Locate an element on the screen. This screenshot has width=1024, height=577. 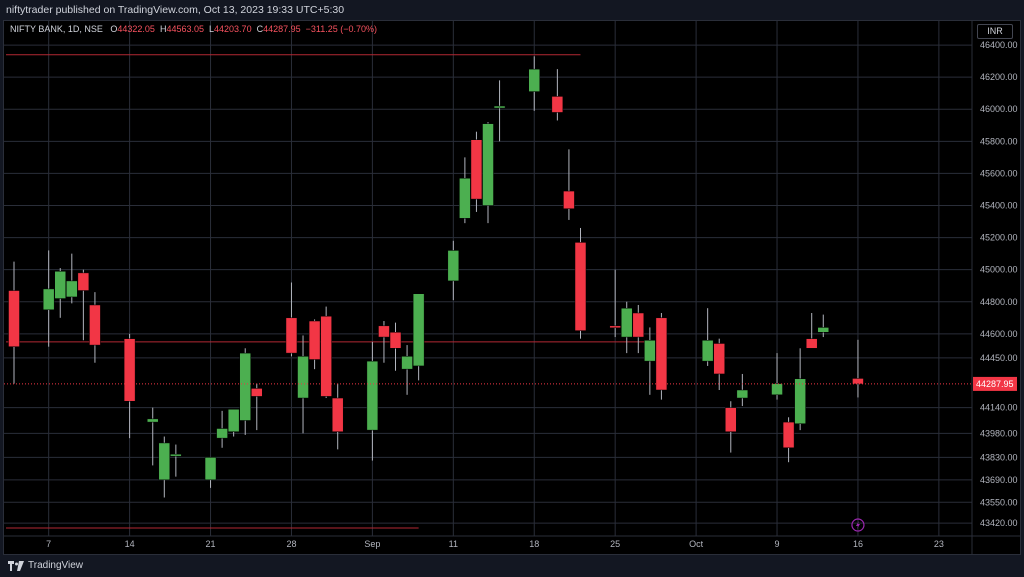
y-tick-label: 45800.00 is located at coordinates (999, 141).